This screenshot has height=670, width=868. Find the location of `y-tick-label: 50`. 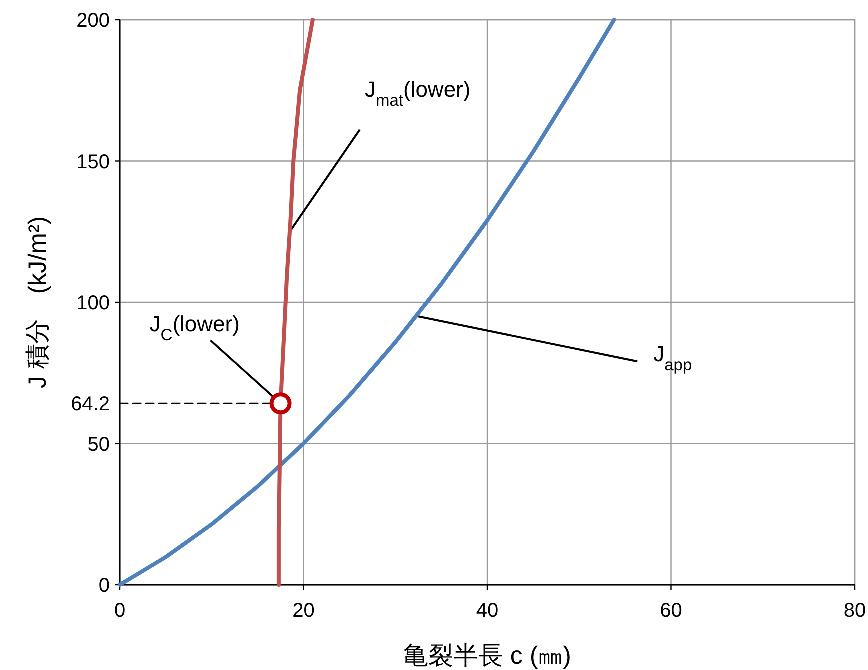

y-tick-label: 50 is located at coordinates (99, 445).